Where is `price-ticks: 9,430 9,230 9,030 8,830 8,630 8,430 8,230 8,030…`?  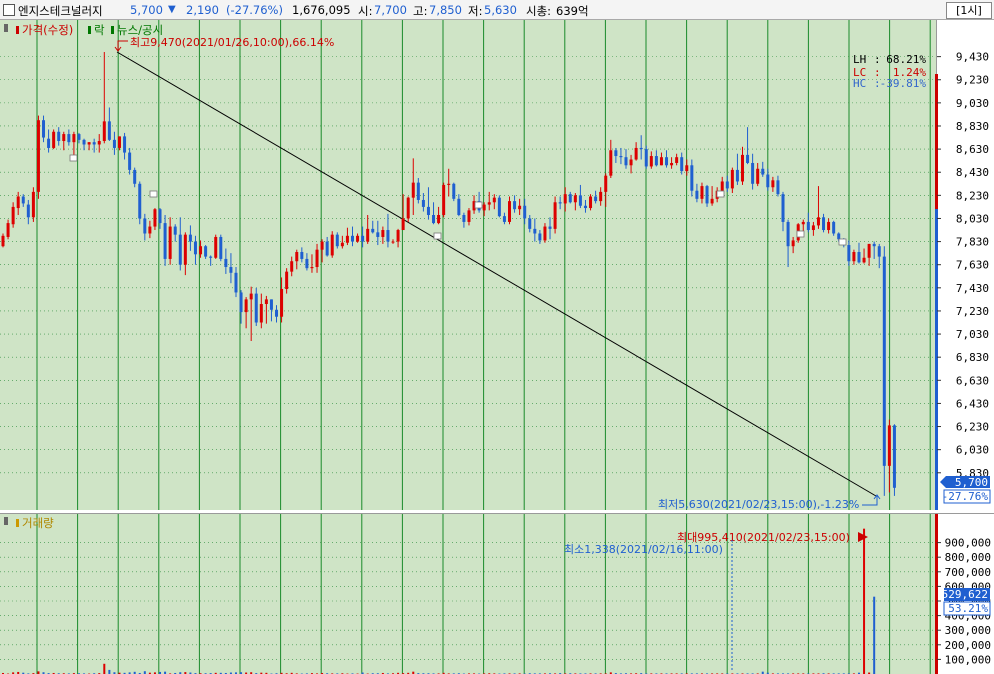 price-ticks: 9,430 9,230 9,030 8,830 8,630 8,430 8,230 8,030… is located at coordinates (963, 265).